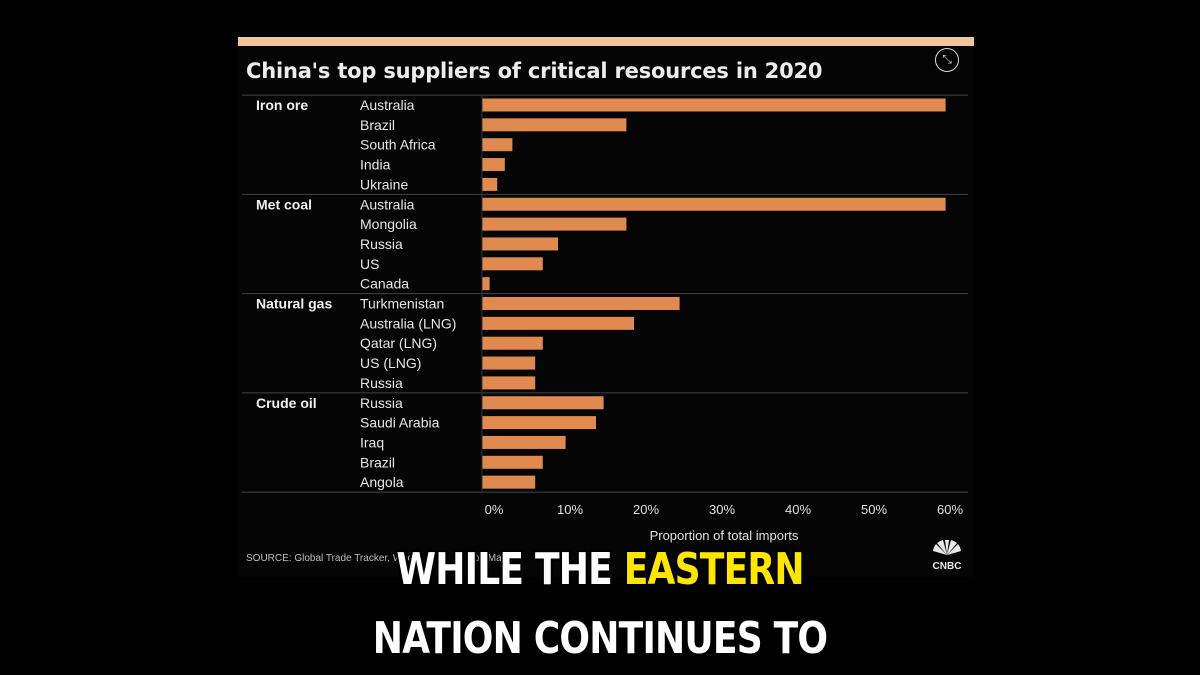 This screenshot has height=675, width=1200. What do you see at coordinates (950, 509) in the screenshot?
I see `x-tick-label: 60%` at bounding box center [950, 509].